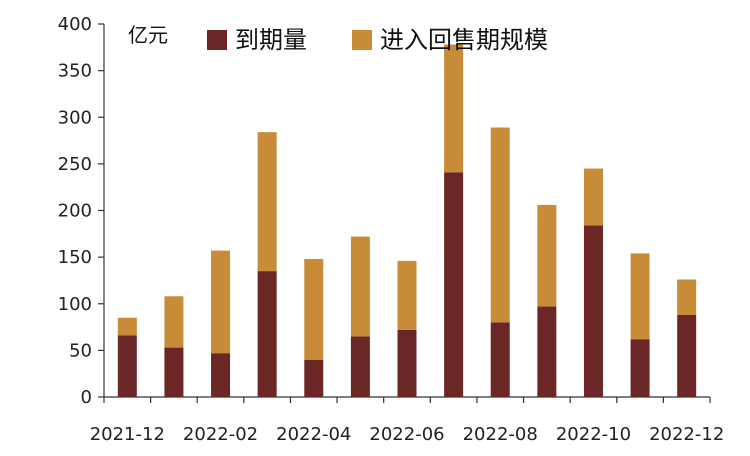 The image size is (750, 456). I want to click on y-tick-label: 250, so click(75, 164).